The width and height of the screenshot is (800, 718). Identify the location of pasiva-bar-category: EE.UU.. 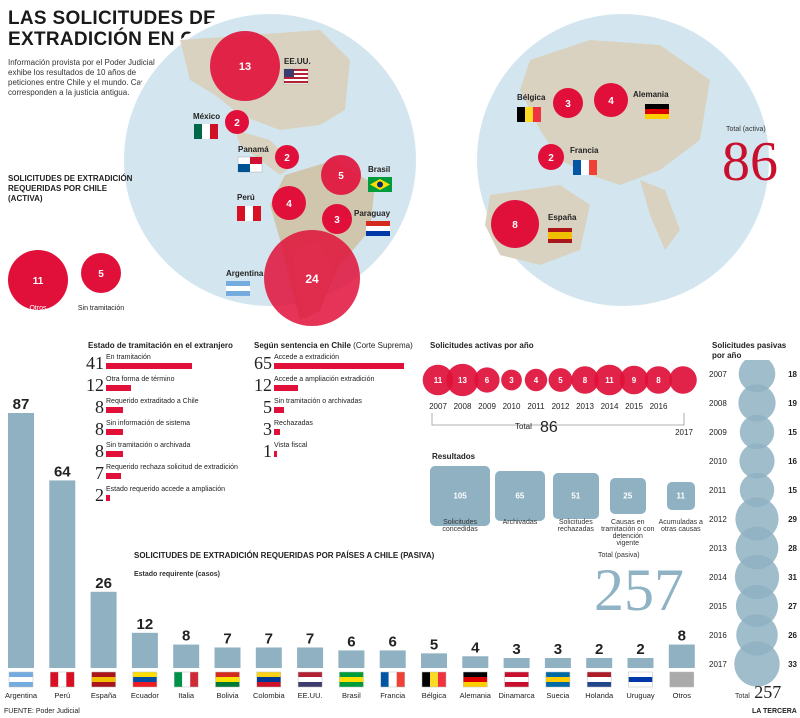
(310, 695).